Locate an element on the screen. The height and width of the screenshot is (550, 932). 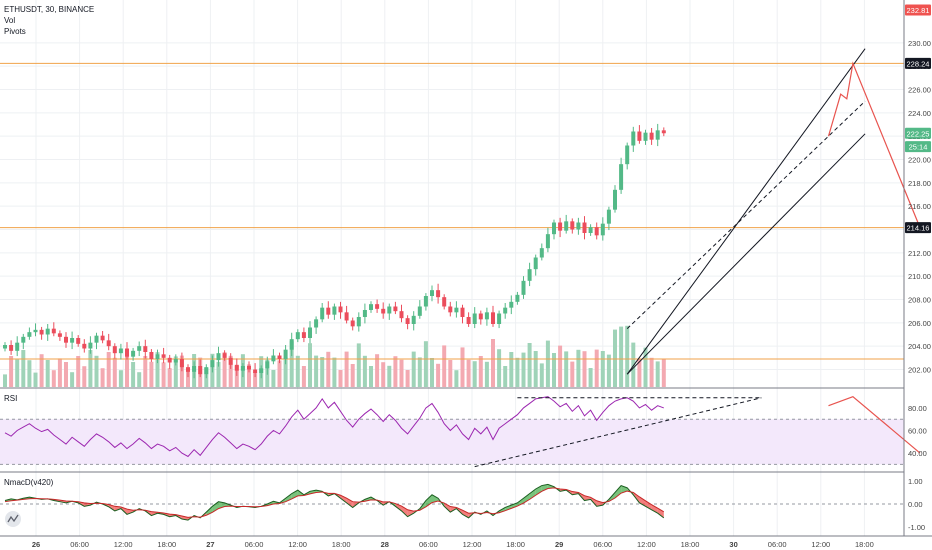
price-tick-label: 220.00 is located at coordinates (919, 160).